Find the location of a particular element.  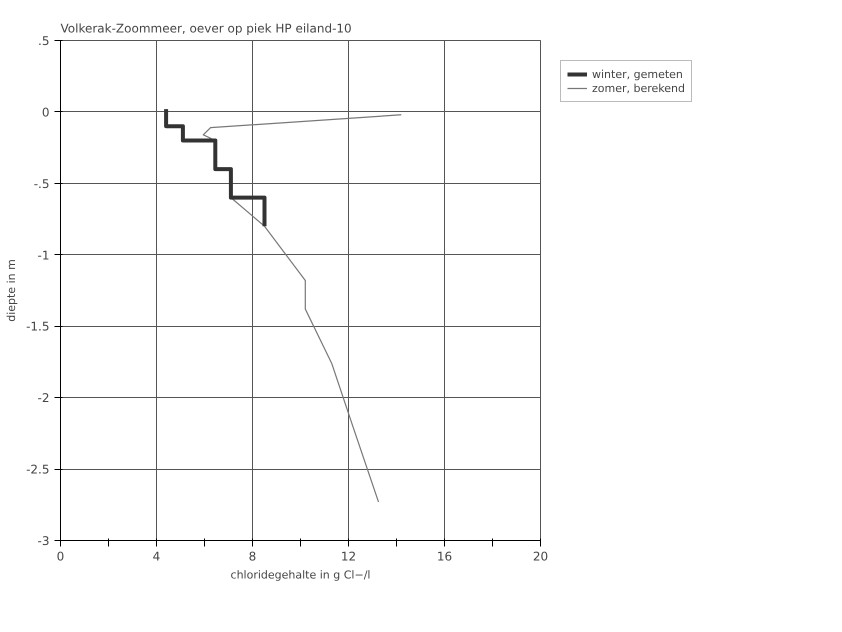

line-series is located at coordinates (215, 167).